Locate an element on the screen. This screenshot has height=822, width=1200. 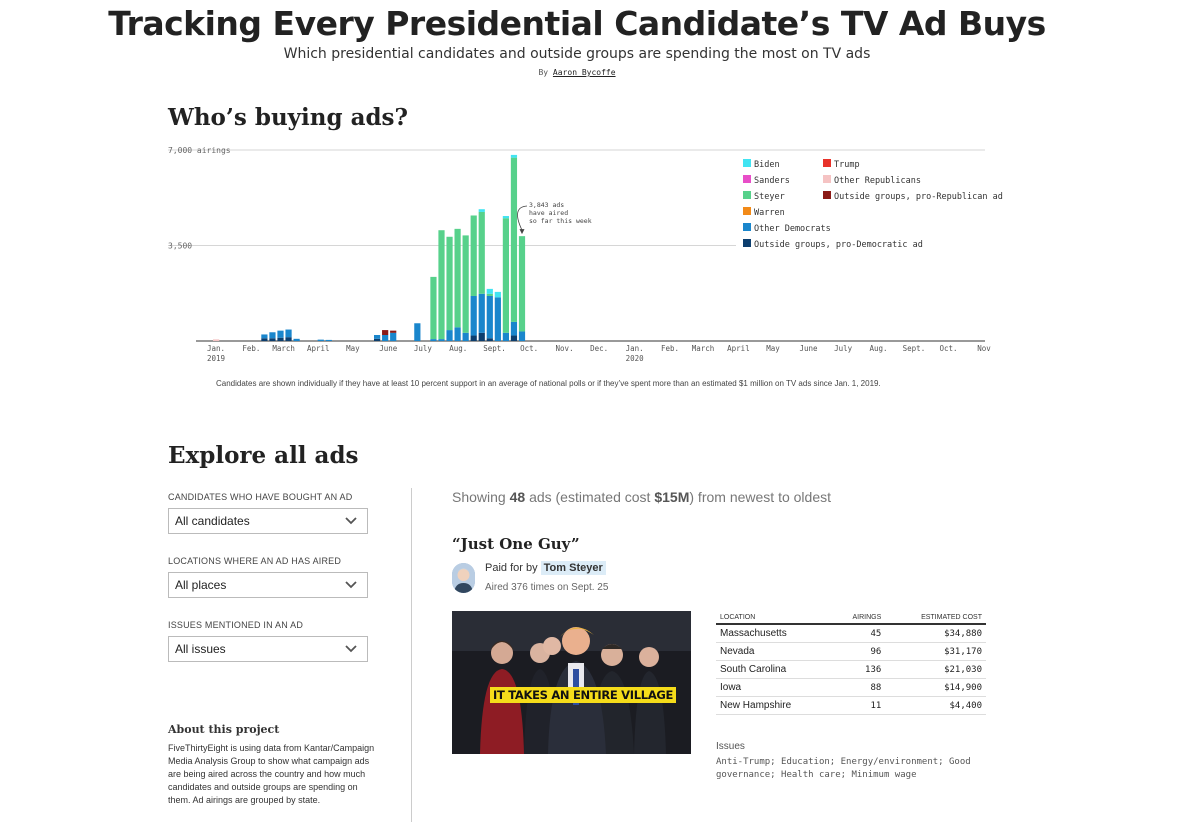
airings-cell: 136 is located at coordinates (858, 669).